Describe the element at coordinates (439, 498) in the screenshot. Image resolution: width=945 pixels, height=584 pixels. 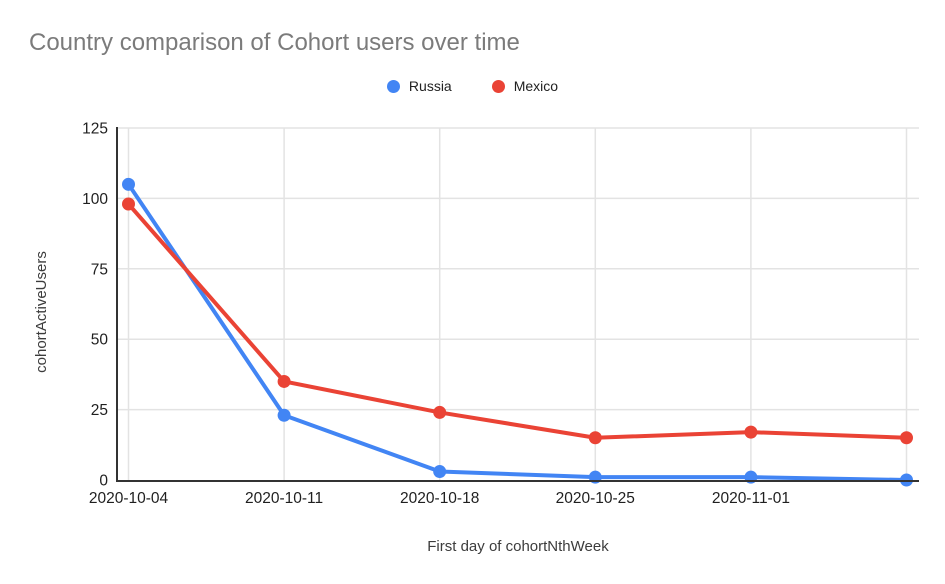
I see `x-tick-label: 2020-10-18` at that location.